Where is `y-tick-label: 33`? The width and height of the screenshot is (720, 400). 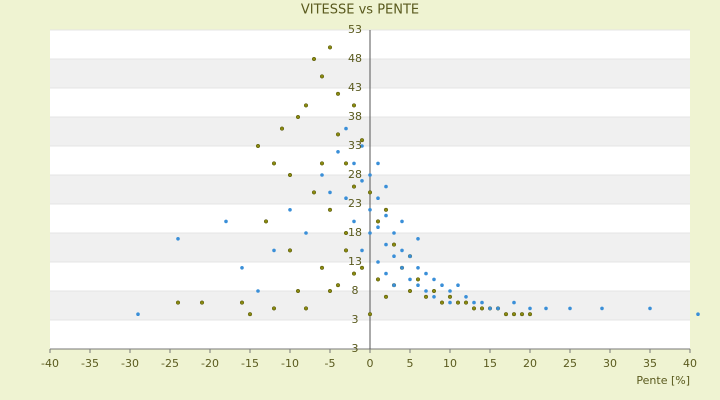 y-tick-label: 33 is located at coordinates (355, 145).